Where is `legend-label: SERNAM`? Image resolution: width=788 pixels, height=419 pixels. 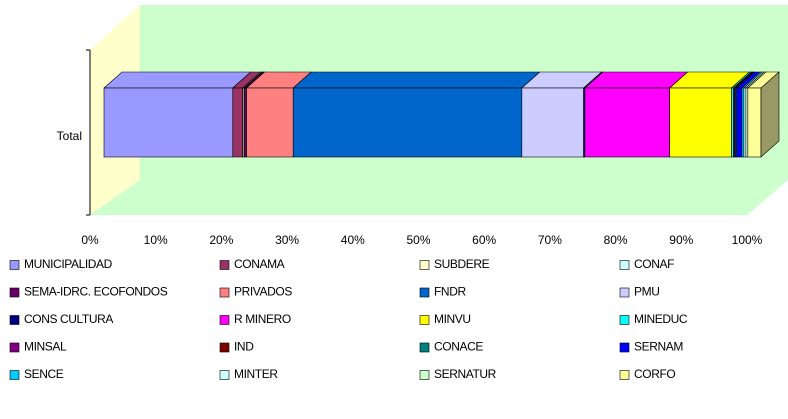 legend-label: SERNAM is located at coordinates (658, 347).